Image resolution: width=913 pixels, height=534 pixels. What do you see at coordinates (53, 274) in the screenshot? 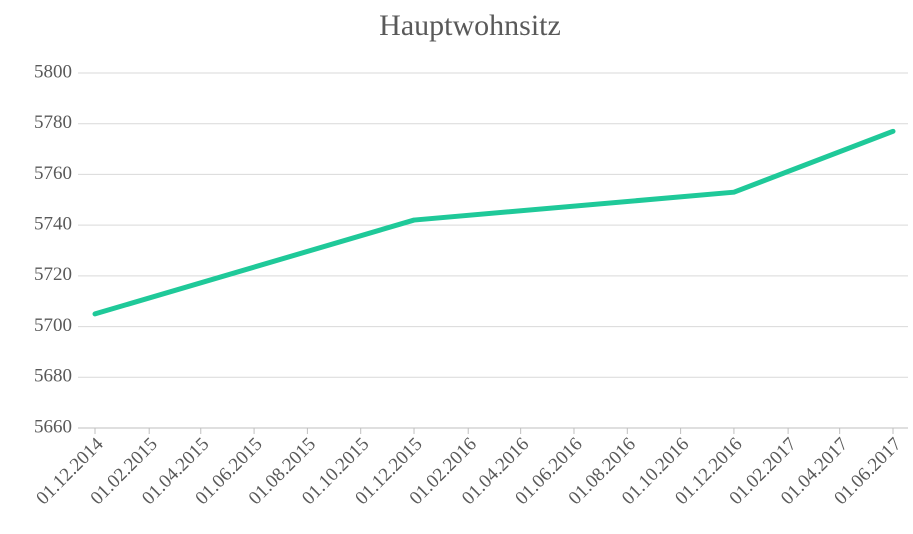
I see `y-tick-label: 5720` at bounding box center [53, 274].